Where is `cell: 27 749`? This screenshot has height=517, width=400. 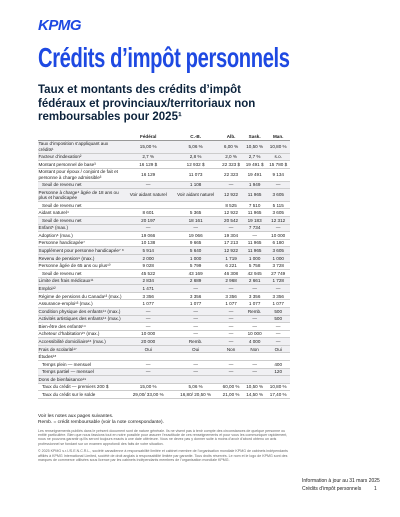
cell: 27 749 is located at coordinates (278, 273).